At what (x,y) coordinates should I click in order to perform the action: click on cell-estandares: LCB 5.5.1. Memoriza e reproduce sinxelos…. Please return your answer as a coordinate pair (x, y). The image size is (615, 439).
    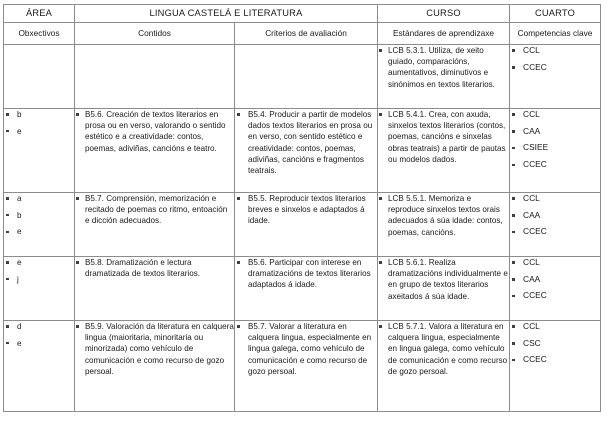
    Looking at the image, I should click on (444, 224).